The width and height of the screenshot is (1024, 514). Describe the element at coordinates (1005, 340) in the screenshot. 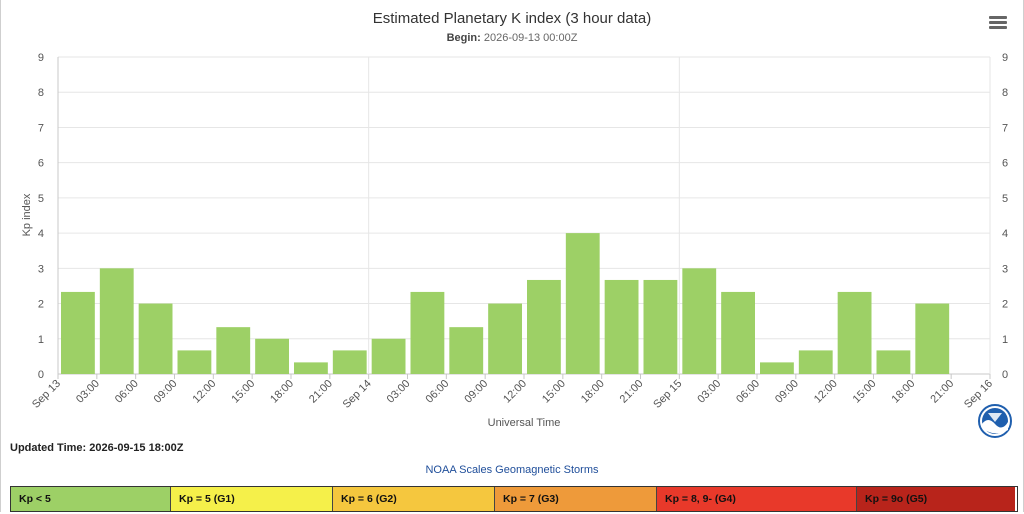

I see `y-tick-label-right: 1` at that location.